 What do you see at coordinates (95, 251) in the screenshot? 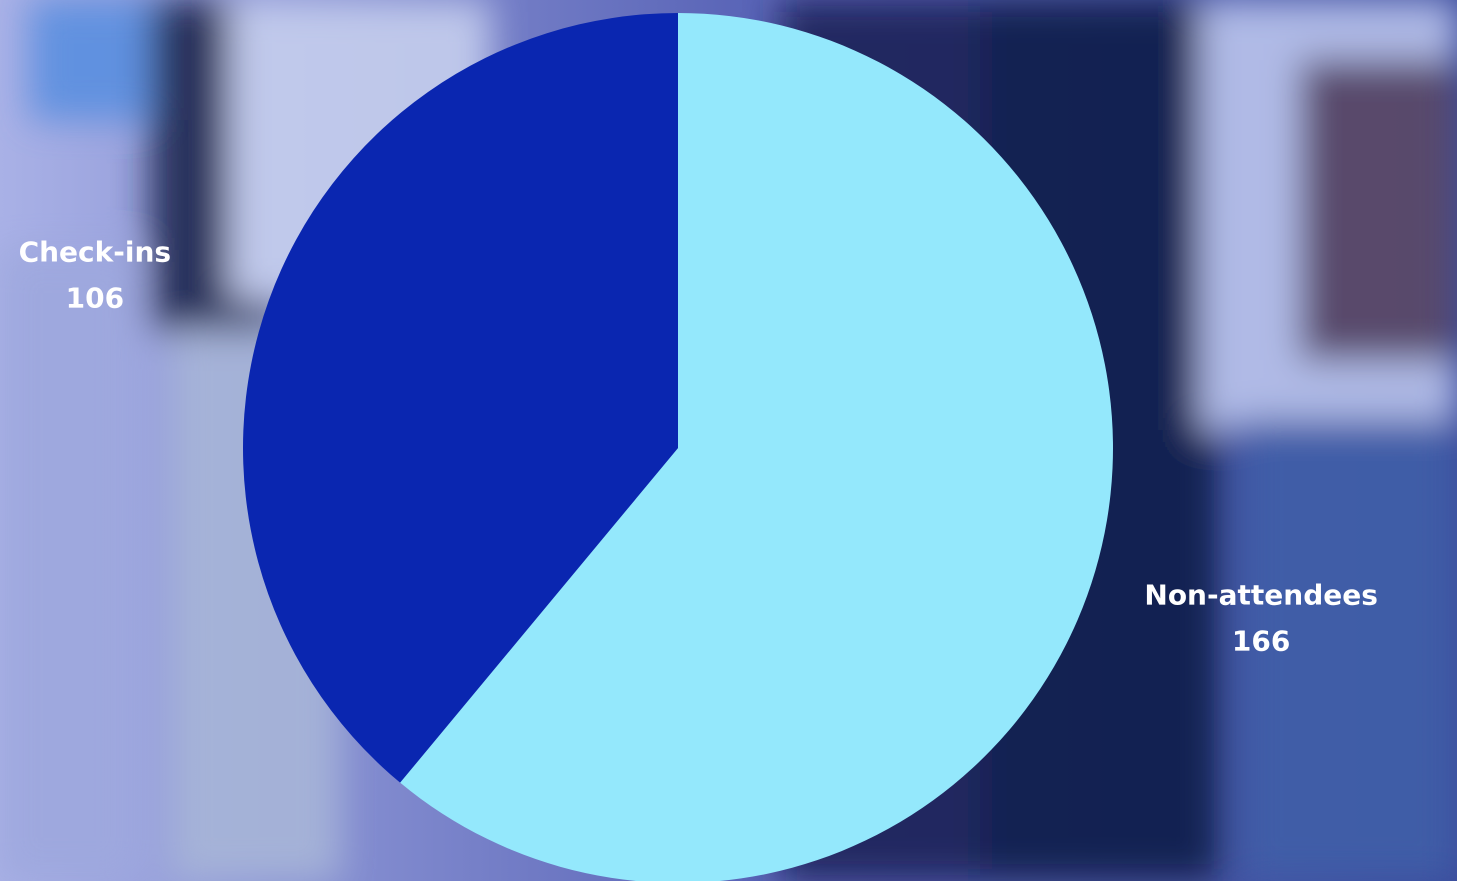
I see `slice-label: Check-ins` at bounding box center [95, 251].